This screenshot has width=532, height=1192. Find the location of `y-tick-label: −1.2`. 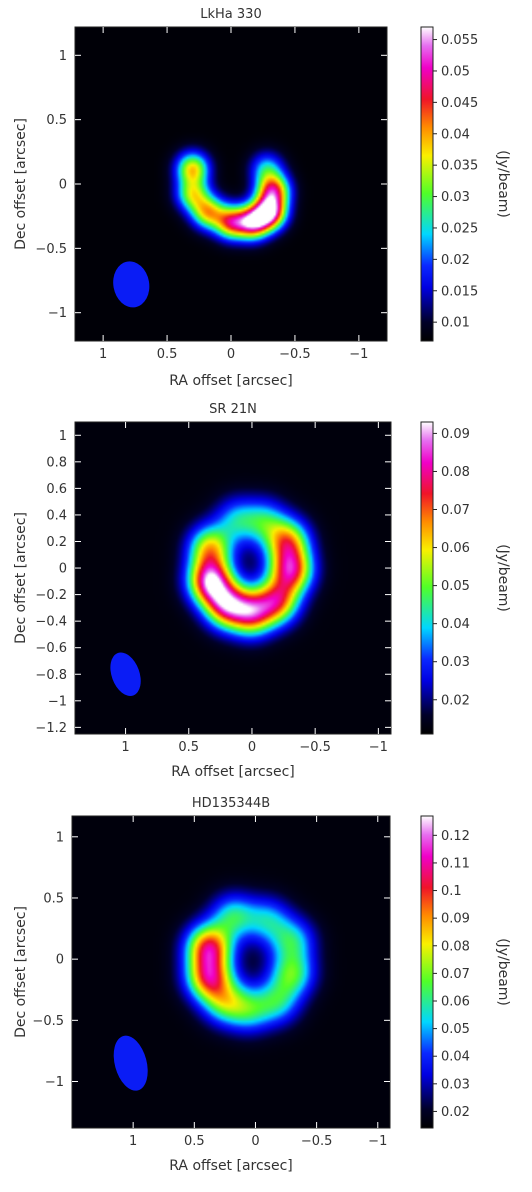

y-tick-label: −1.2 is located at coordinates (51, 728).